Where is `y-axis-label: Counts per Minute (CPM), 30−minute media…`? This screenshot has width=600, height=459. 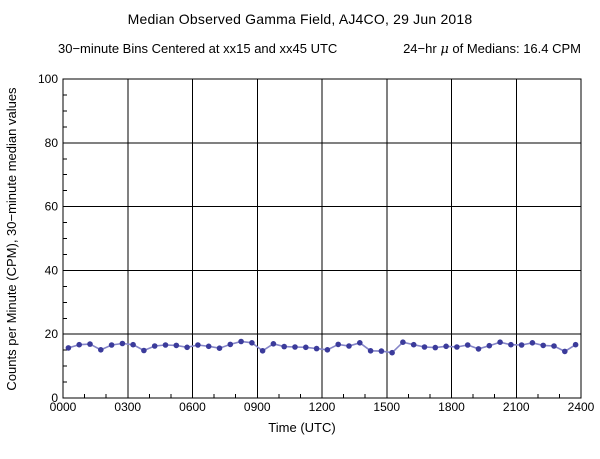 y-axis-label: Counts per Minute (CPM), 30−minute media… is located at coordinates (11, 239).